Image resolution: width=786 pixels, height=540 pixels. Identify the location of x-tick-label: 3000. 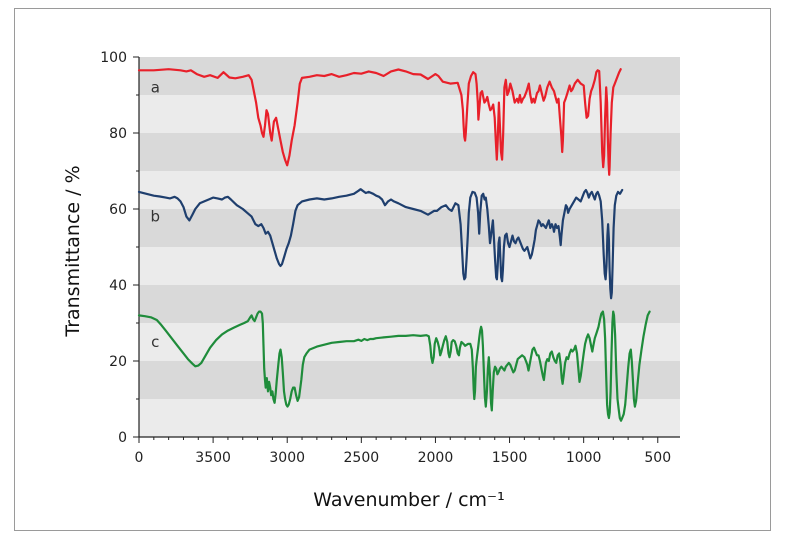
(287, 458).